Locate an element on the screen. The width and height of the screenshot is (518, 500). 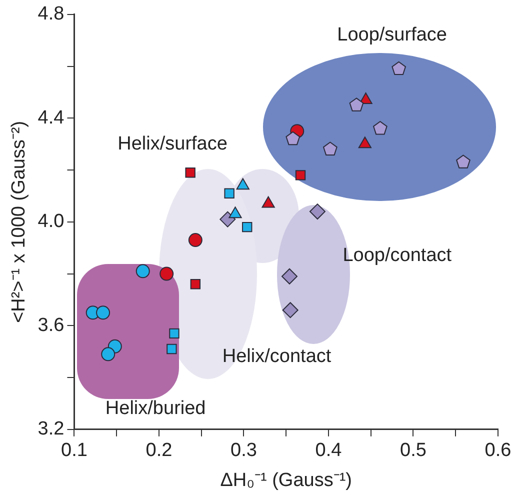
annotation: Loop/surface is located at coordinates (392, 35).